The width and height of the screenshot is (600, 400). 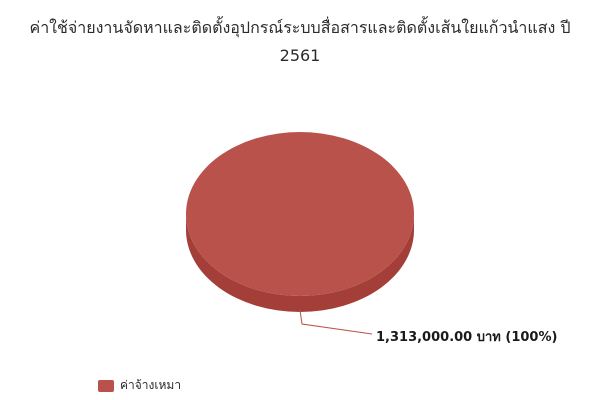 What do you see at coordinates (106, 385) in the screenshot?
I see `legend-swatch` at bounding box center [106, 385].